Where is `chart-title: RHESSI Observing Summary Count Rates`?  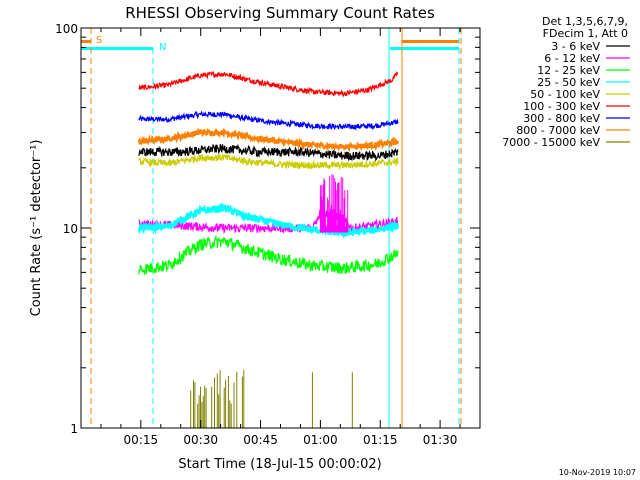
chart-title: RHESSI Observing Summary Count Rates is located at coordinates (280, 13).